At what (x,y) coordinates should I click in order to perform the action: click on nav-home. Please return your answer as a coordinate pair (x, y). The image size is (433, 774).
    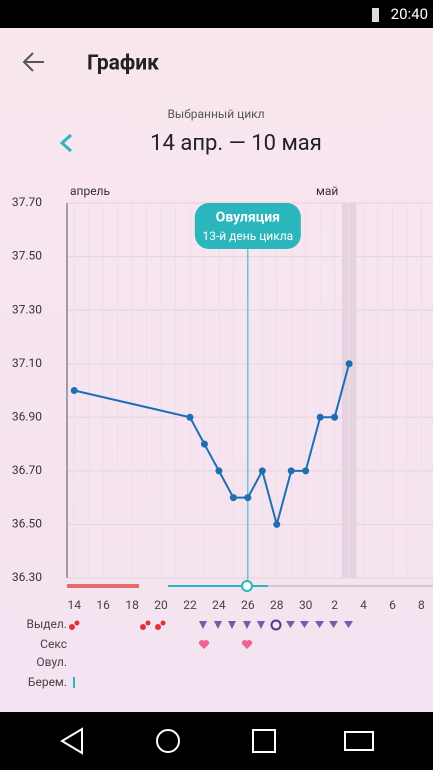
    Looking at the image, I should click on (168, 741).